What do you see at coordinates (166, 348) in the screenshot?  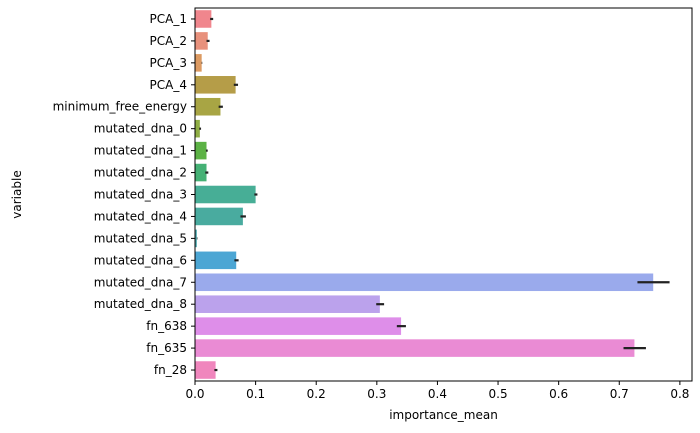 I see `y-tick-label: fn_635` at bounding box center [166, 348].